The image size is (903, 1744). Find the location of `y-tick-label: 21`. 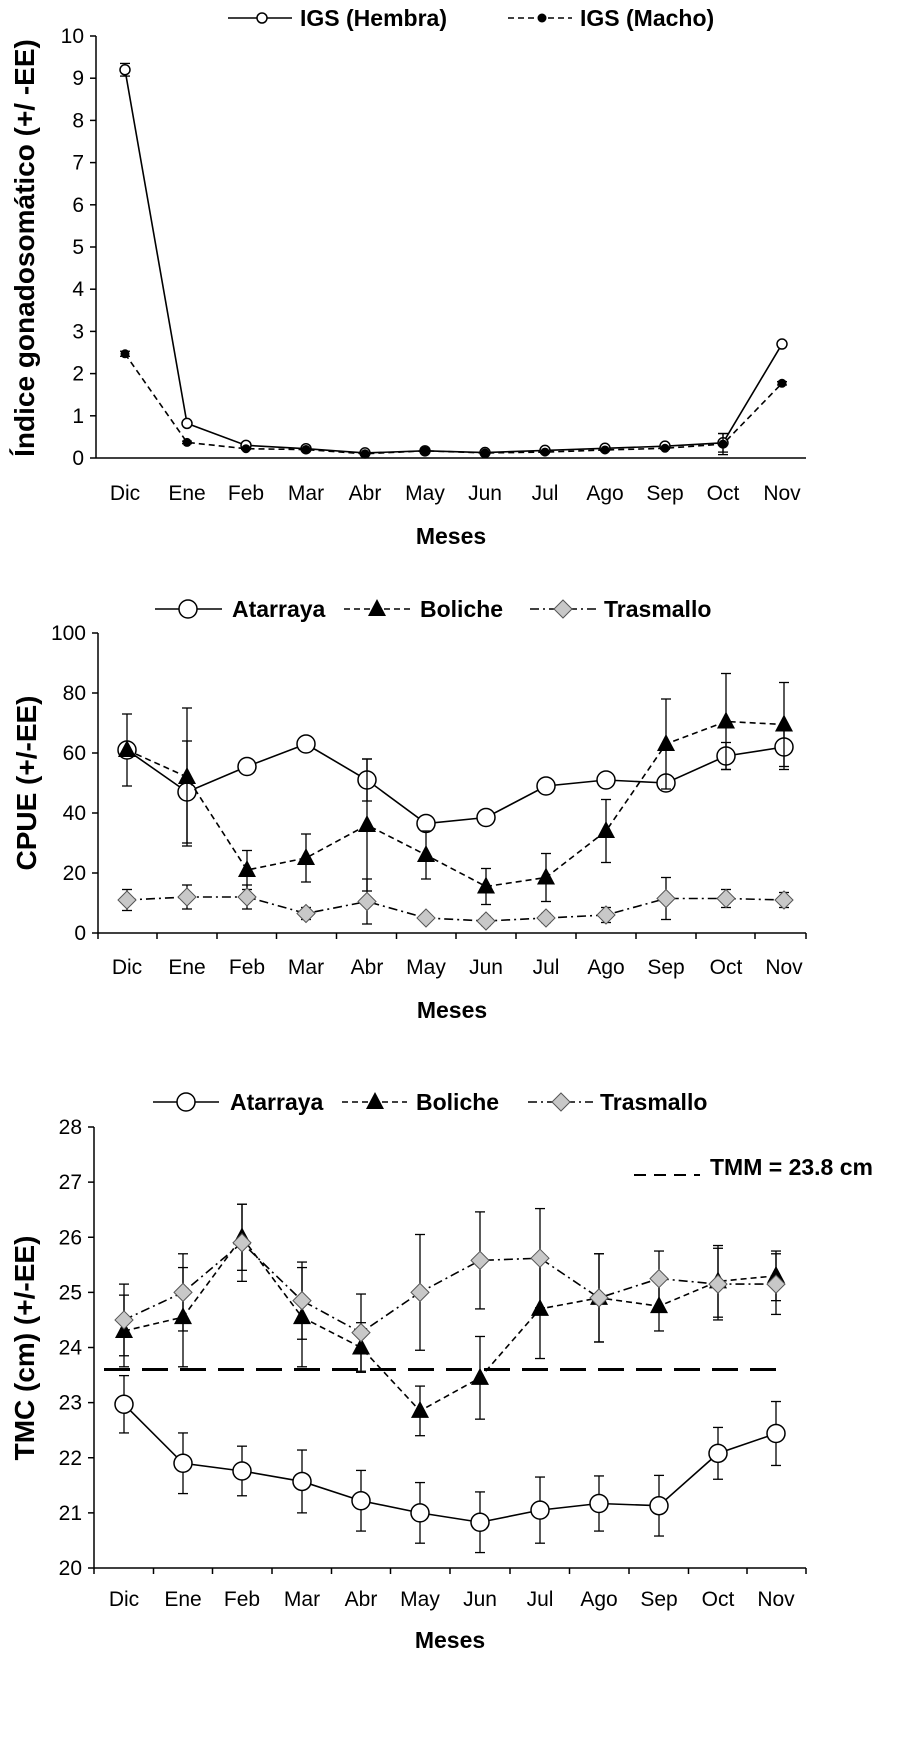

y-tick-label: 21 is located at coordinates (70, 1513).